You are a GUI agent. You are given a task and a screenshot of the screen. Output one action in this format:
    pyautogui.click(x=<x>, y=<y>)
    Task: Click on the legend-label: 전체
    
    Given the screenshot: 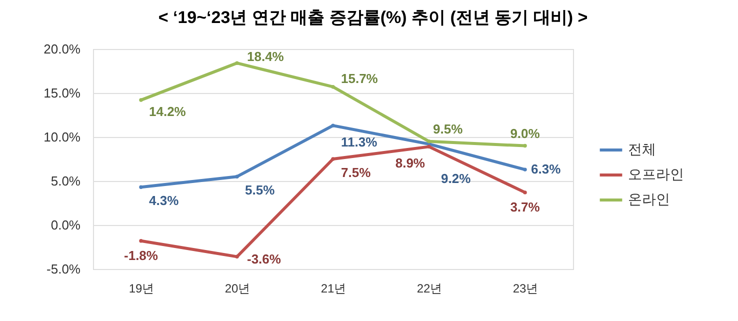 What is the action you would take?
    pyautogui.click(x=642, y=149)
    